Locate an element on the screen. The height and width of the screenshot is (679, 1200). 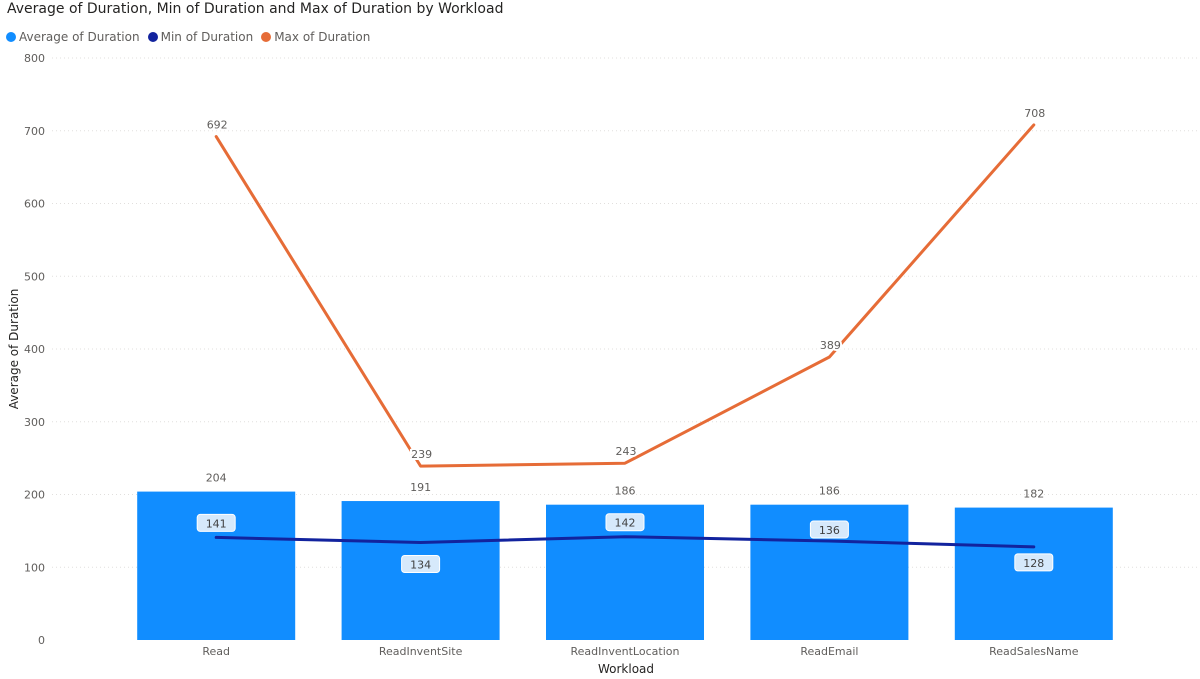
max-data-label: 239 is located at coordinates (421, 454).